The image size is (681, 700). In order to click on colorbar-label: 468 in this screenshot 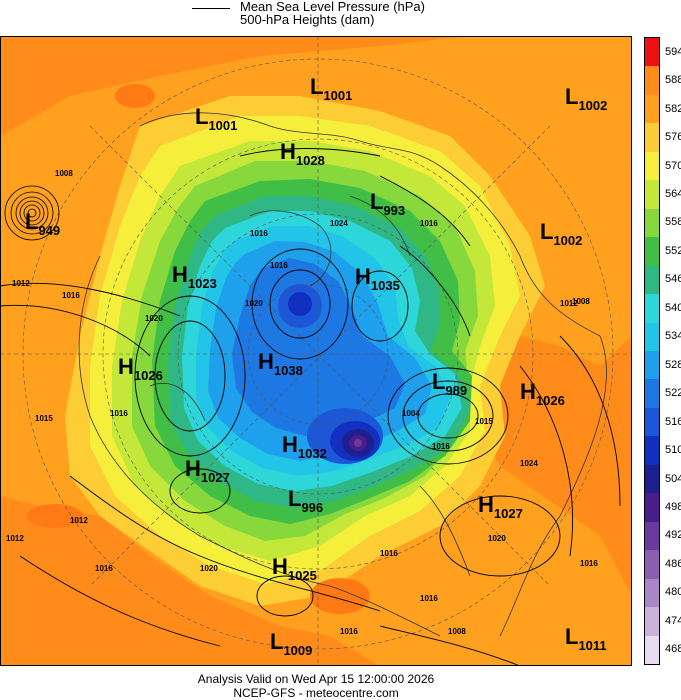, I will do `click(673, 649)`.